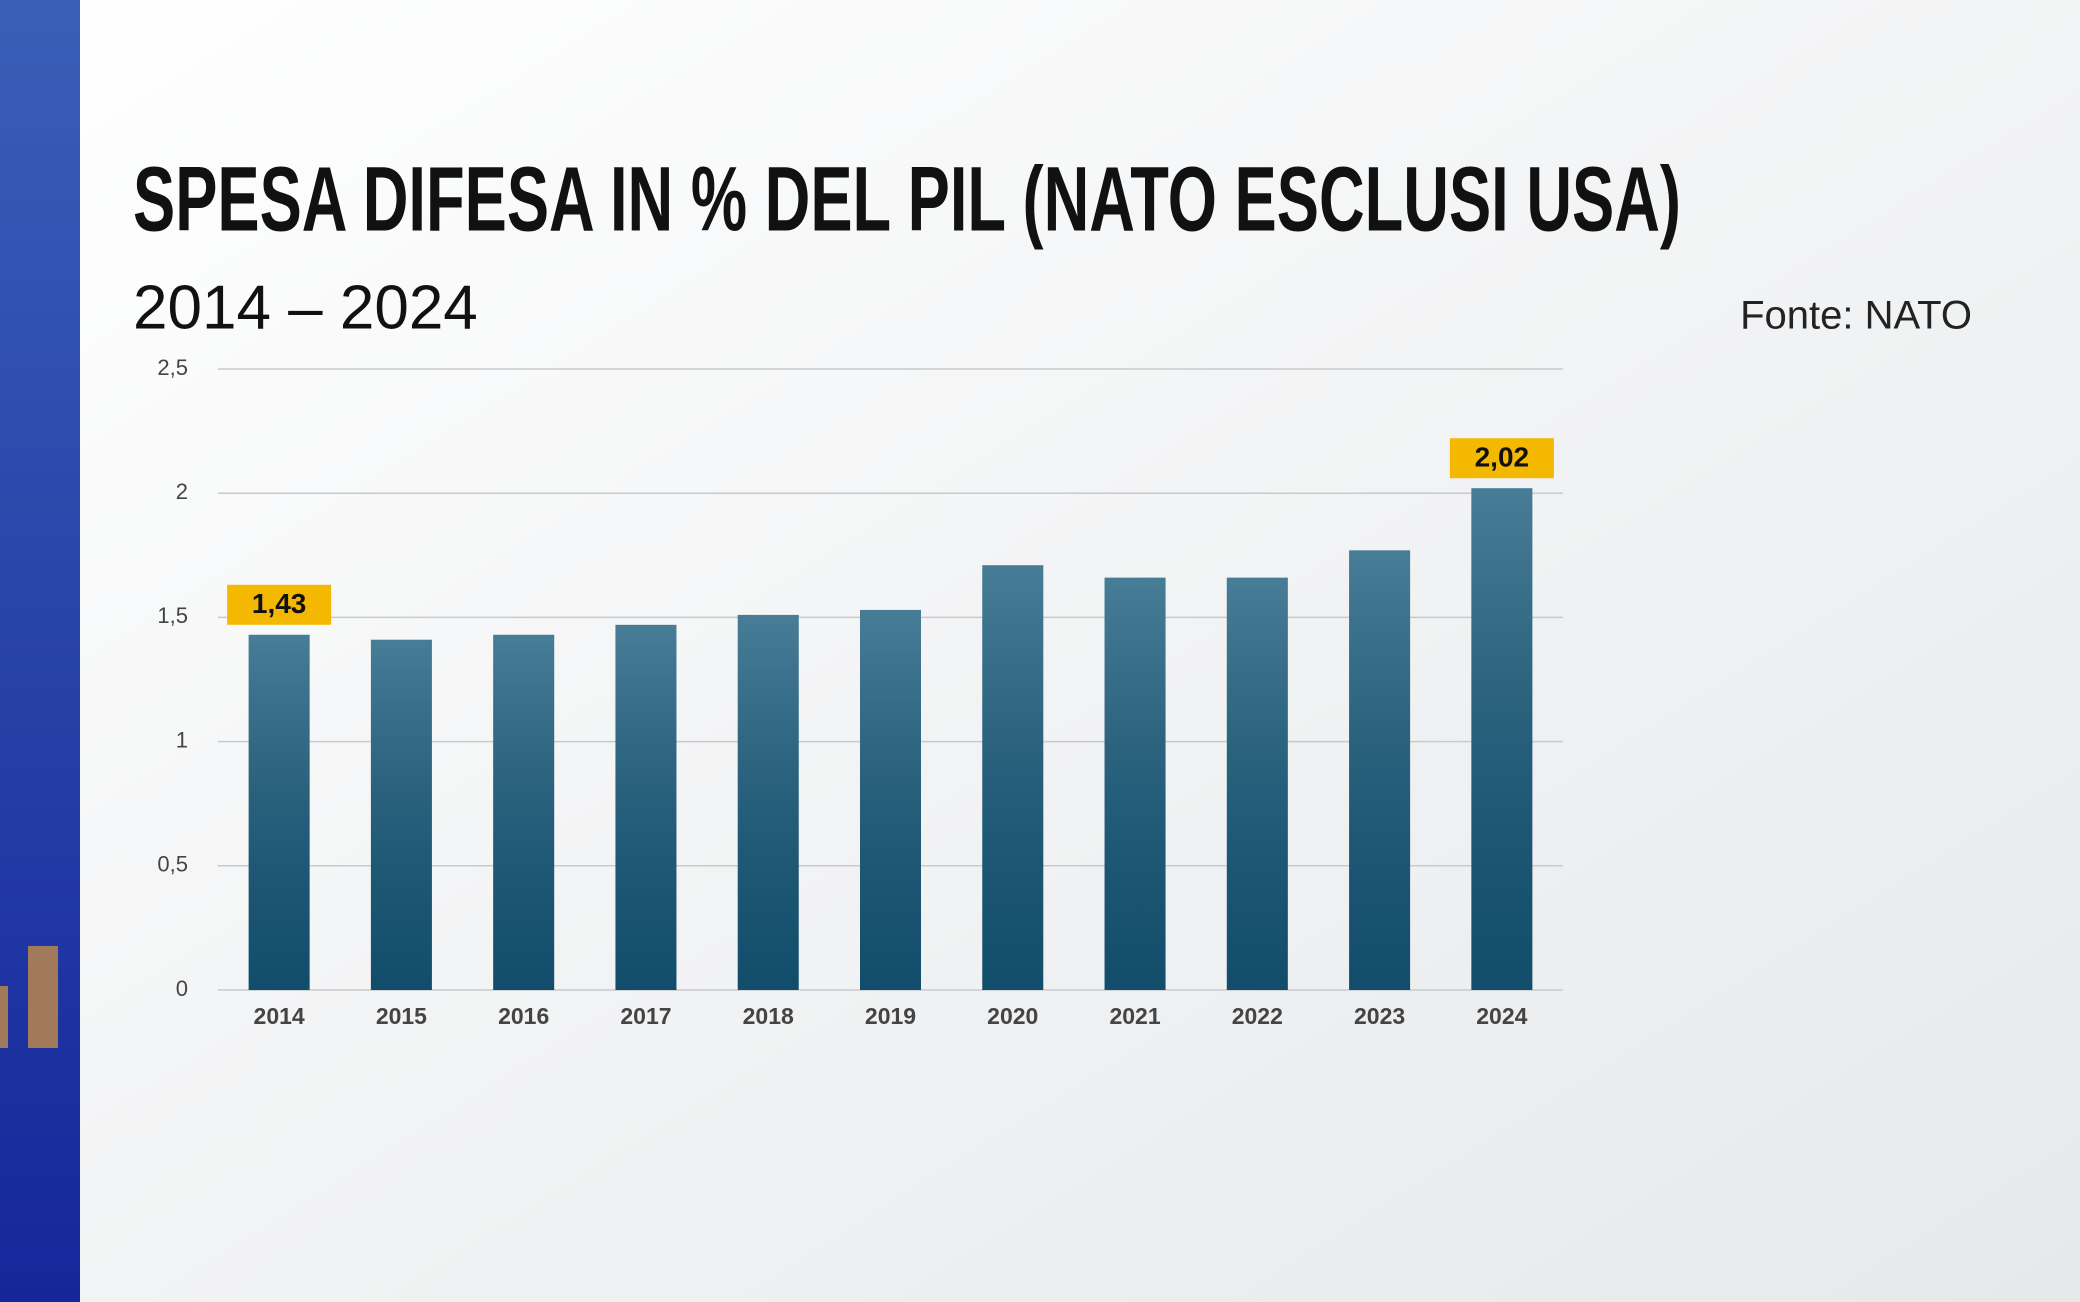 The width and height of the screenshot is (2080, 1302). What do you see at coordinates (279, 1016) in the screenshot?
I see `x-tick-label: 2014` at bounding box center [279, 1016].